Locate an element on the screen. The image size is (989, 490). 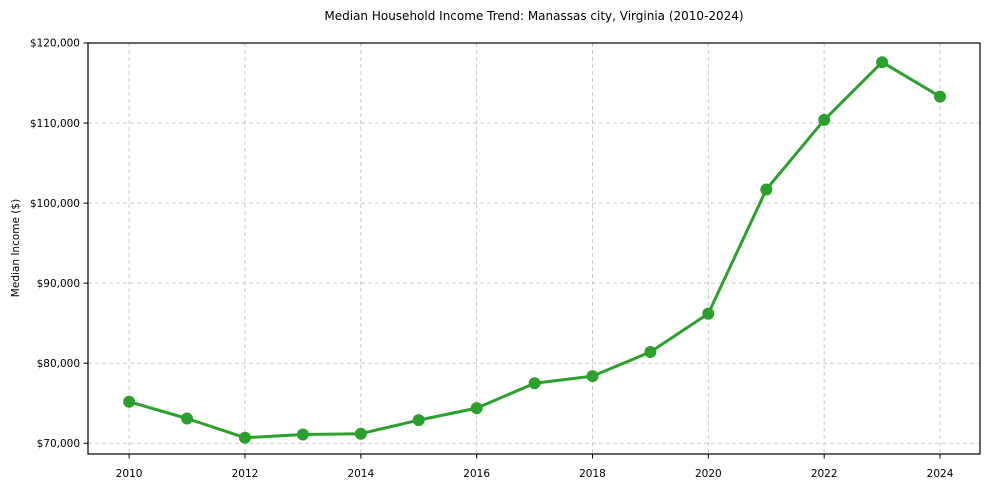
y-tick-label: $100,000 is located at coordinates (55, 204).